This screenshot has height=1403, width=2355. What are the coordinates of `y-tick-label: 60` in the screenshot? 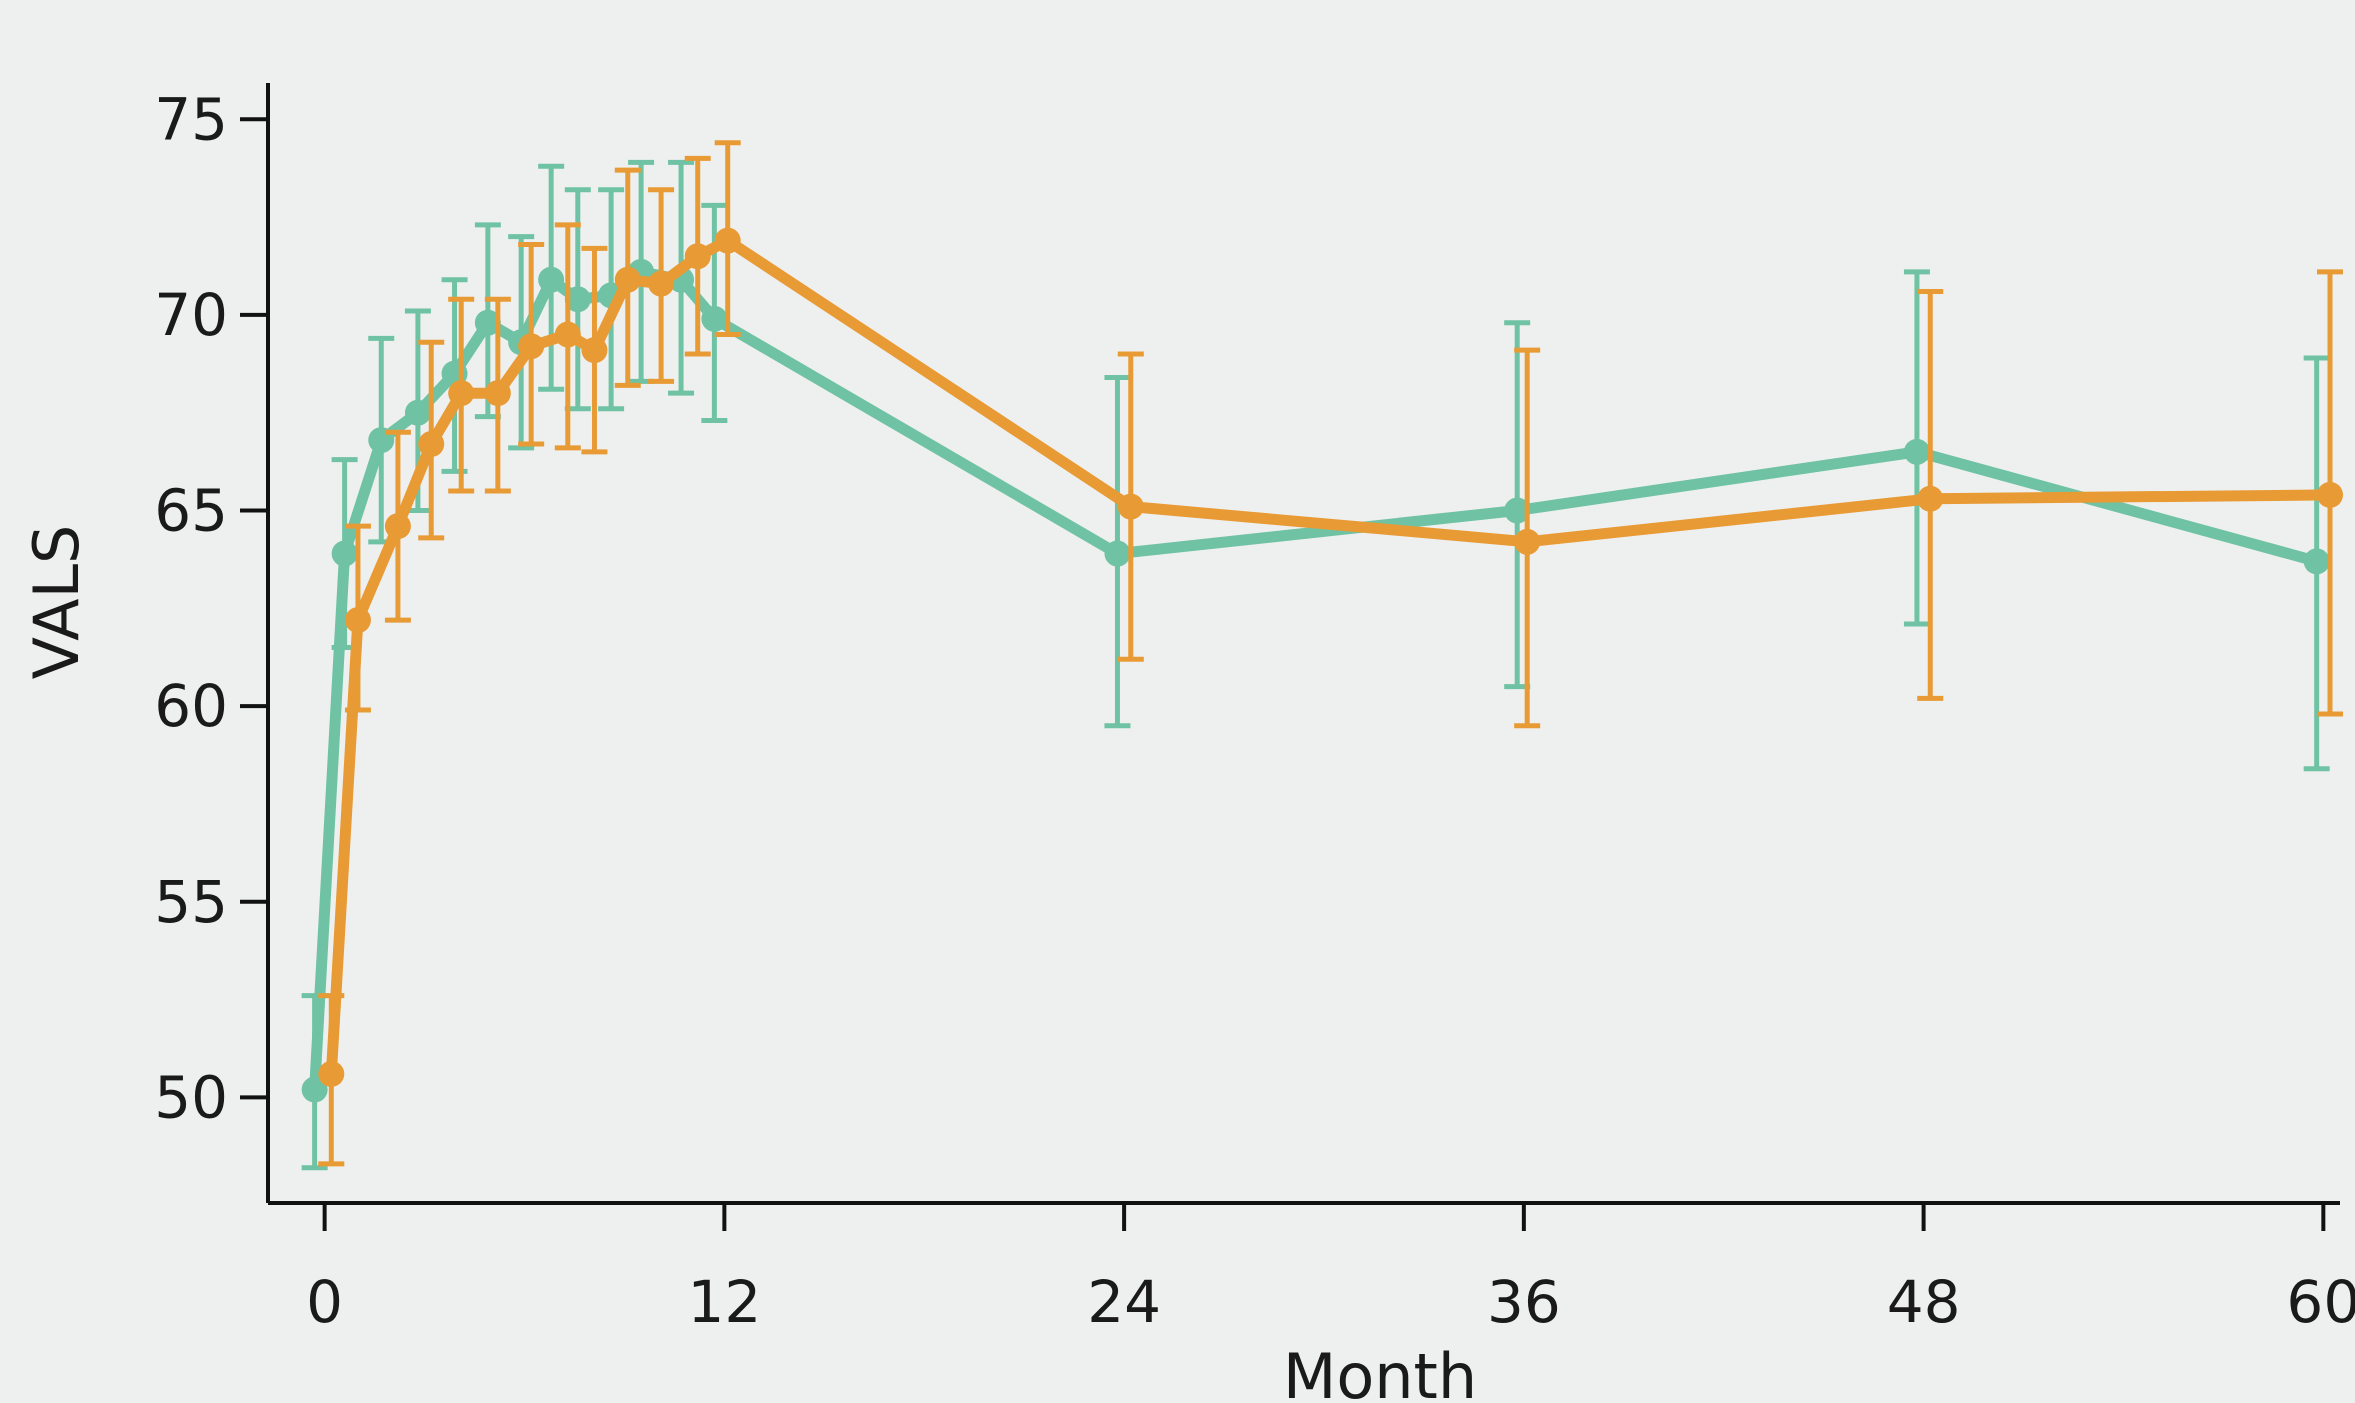 It's located at (191, 706).